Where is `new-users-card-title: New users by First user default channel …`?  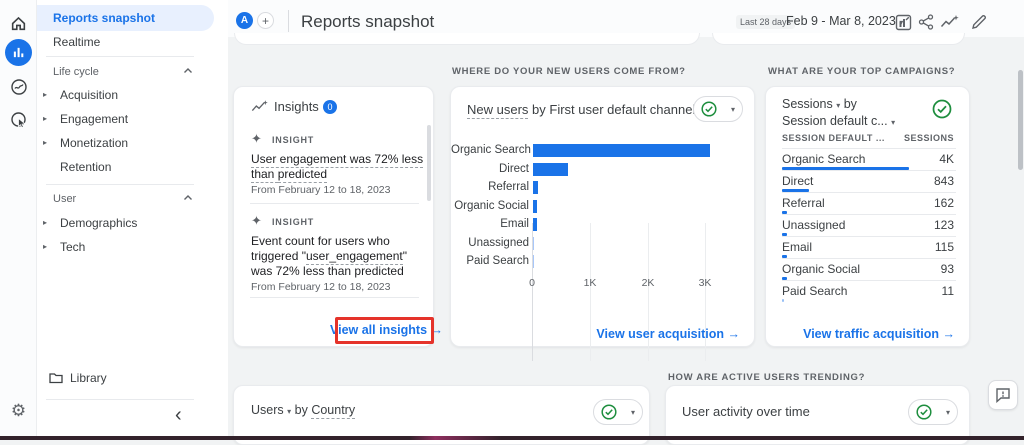 new-users-card-title: New users by First user default channel … is located at coordinates (603, 110).